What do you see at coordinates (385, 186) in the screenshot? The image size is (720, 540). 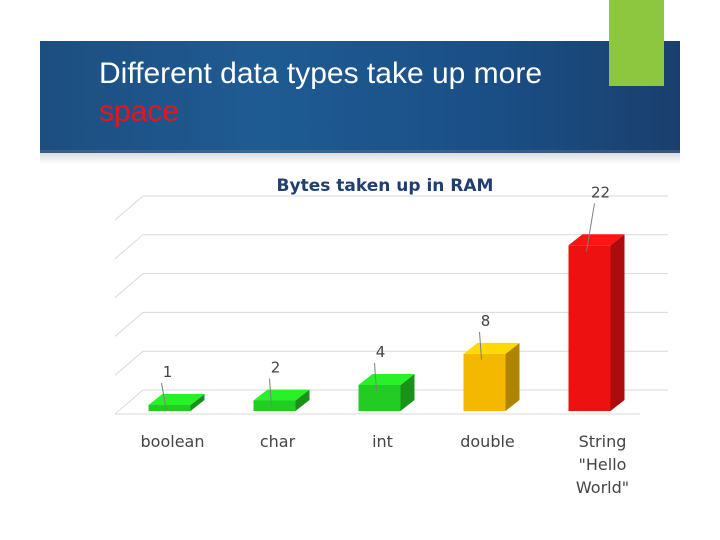 I see `chart-title: Bytes taken up in RAM` at bounding box center [385, 186].